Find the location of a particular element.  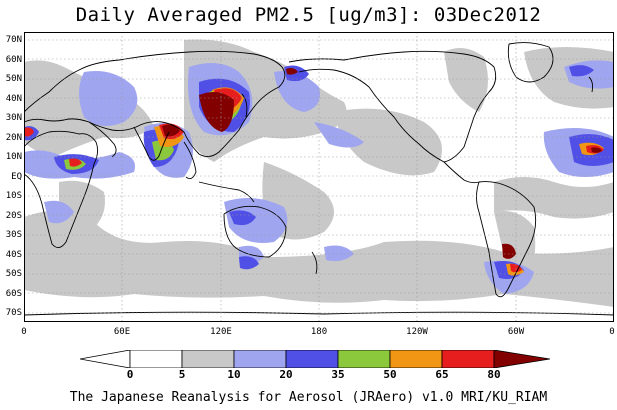

colorbar-label: 80 is located at coordinates (494, 374).